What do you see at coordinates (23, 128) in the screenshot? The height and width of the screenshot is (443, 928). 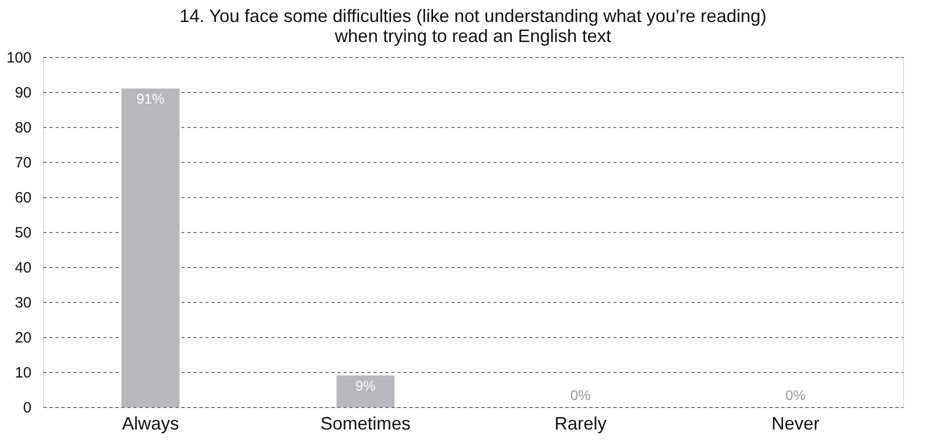 I see `y-tick-label: 80` at bounding box center [23, 128].